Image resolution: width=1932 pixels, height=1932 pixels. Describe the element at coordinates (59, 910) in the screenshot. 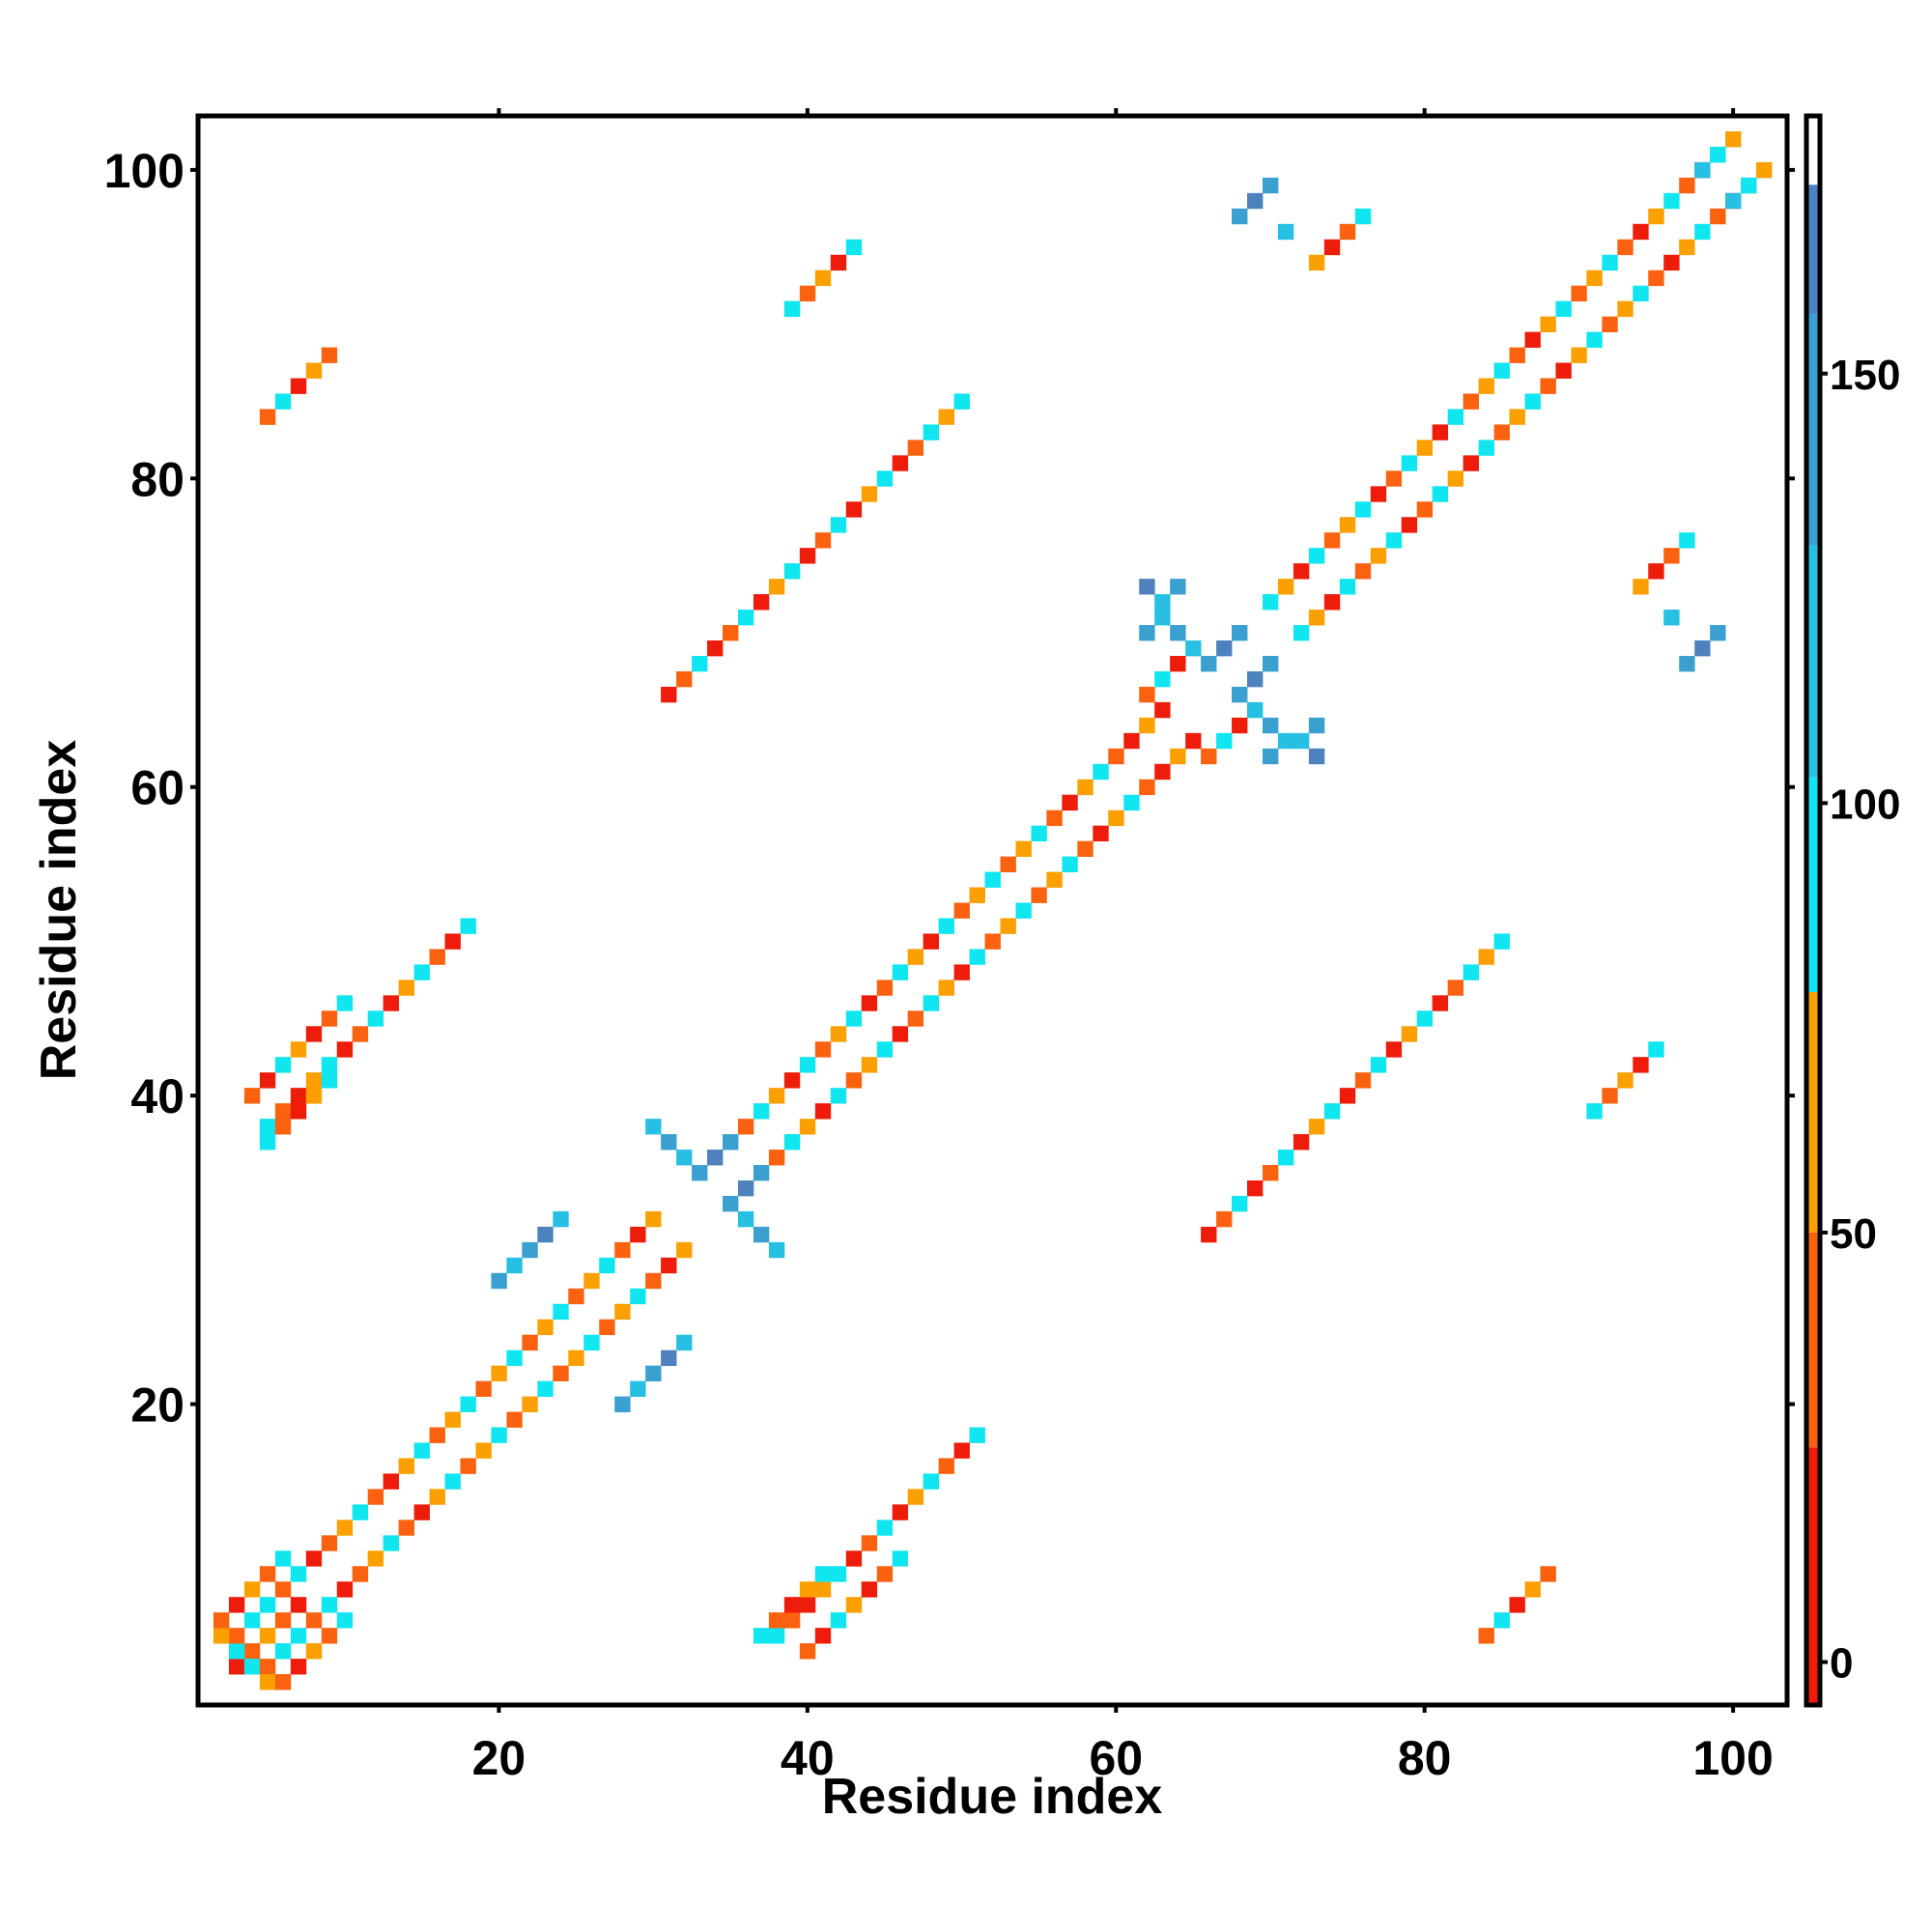

I see `y-axis-title: Residue index` at that location.